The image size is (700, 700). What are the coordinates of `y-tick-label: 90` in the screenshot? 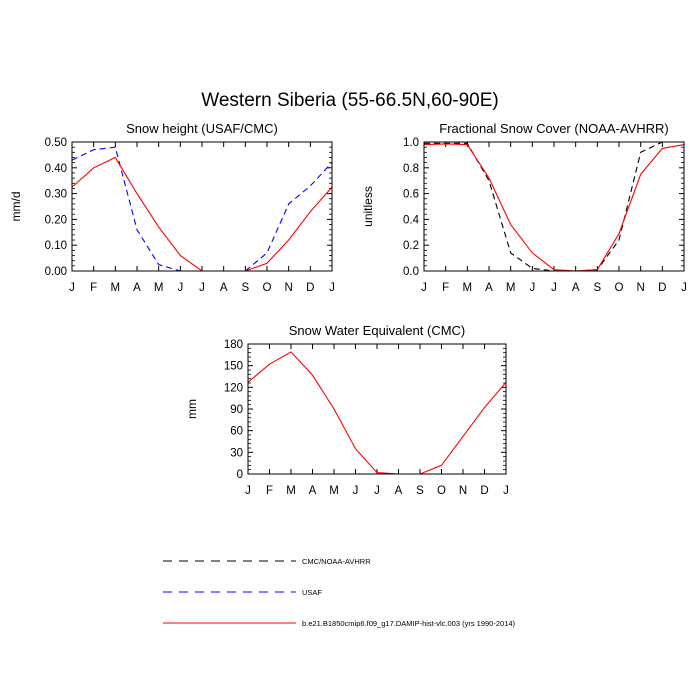 It's located at (236, 410).